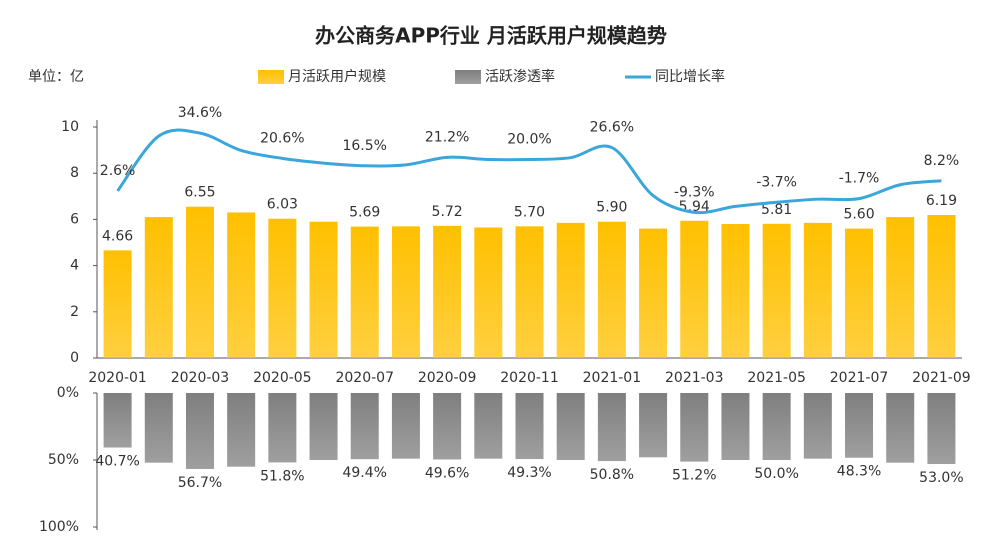  I want to click on data-label: 16.5%, so click(364, 146).